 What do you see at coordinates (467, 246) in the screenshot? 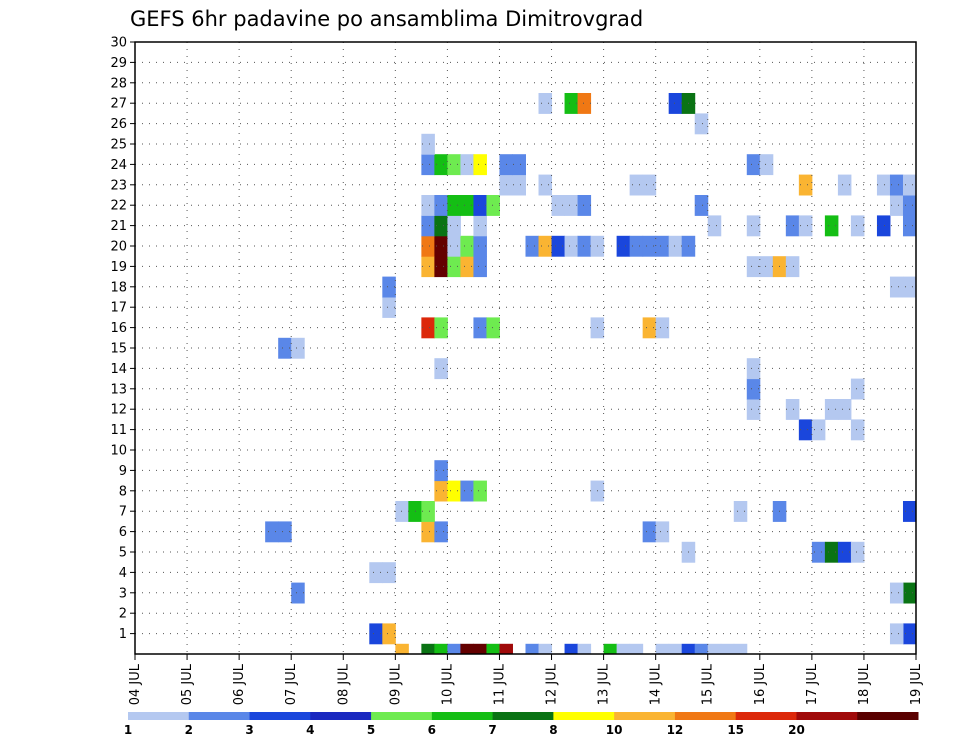
I see `cell-r20-c25` at bounding box center [467, 246].